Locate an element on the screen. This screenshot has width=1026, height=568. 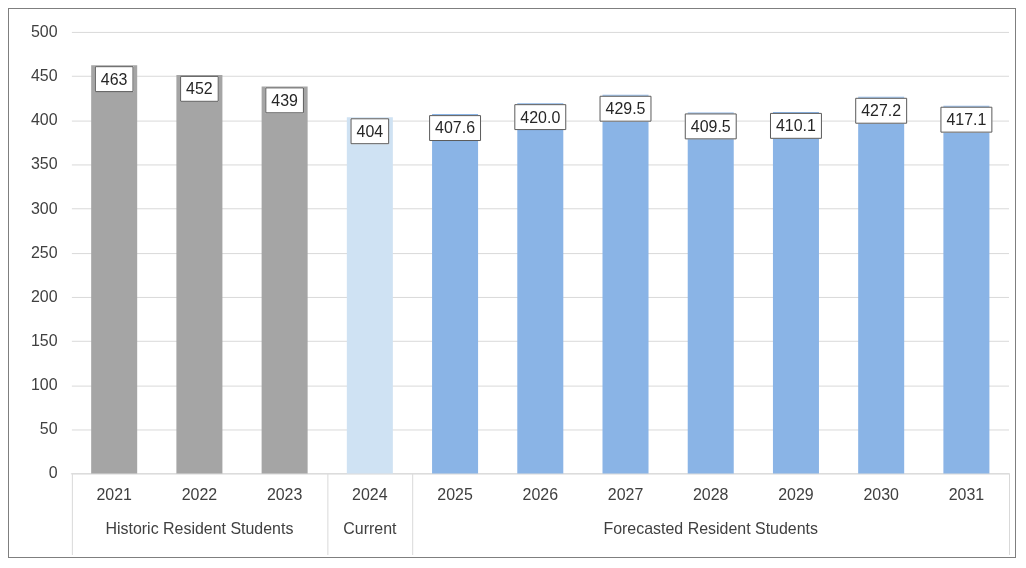
x-tick-label: 2023 is located at coordinates (284, 495).